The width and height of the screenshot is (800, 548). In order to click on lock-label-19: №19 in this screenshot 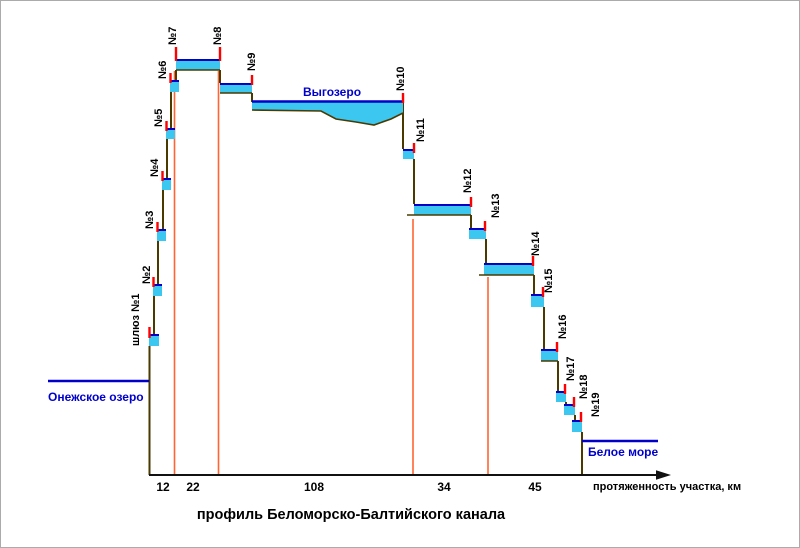, I will do `click(596, 405)`.